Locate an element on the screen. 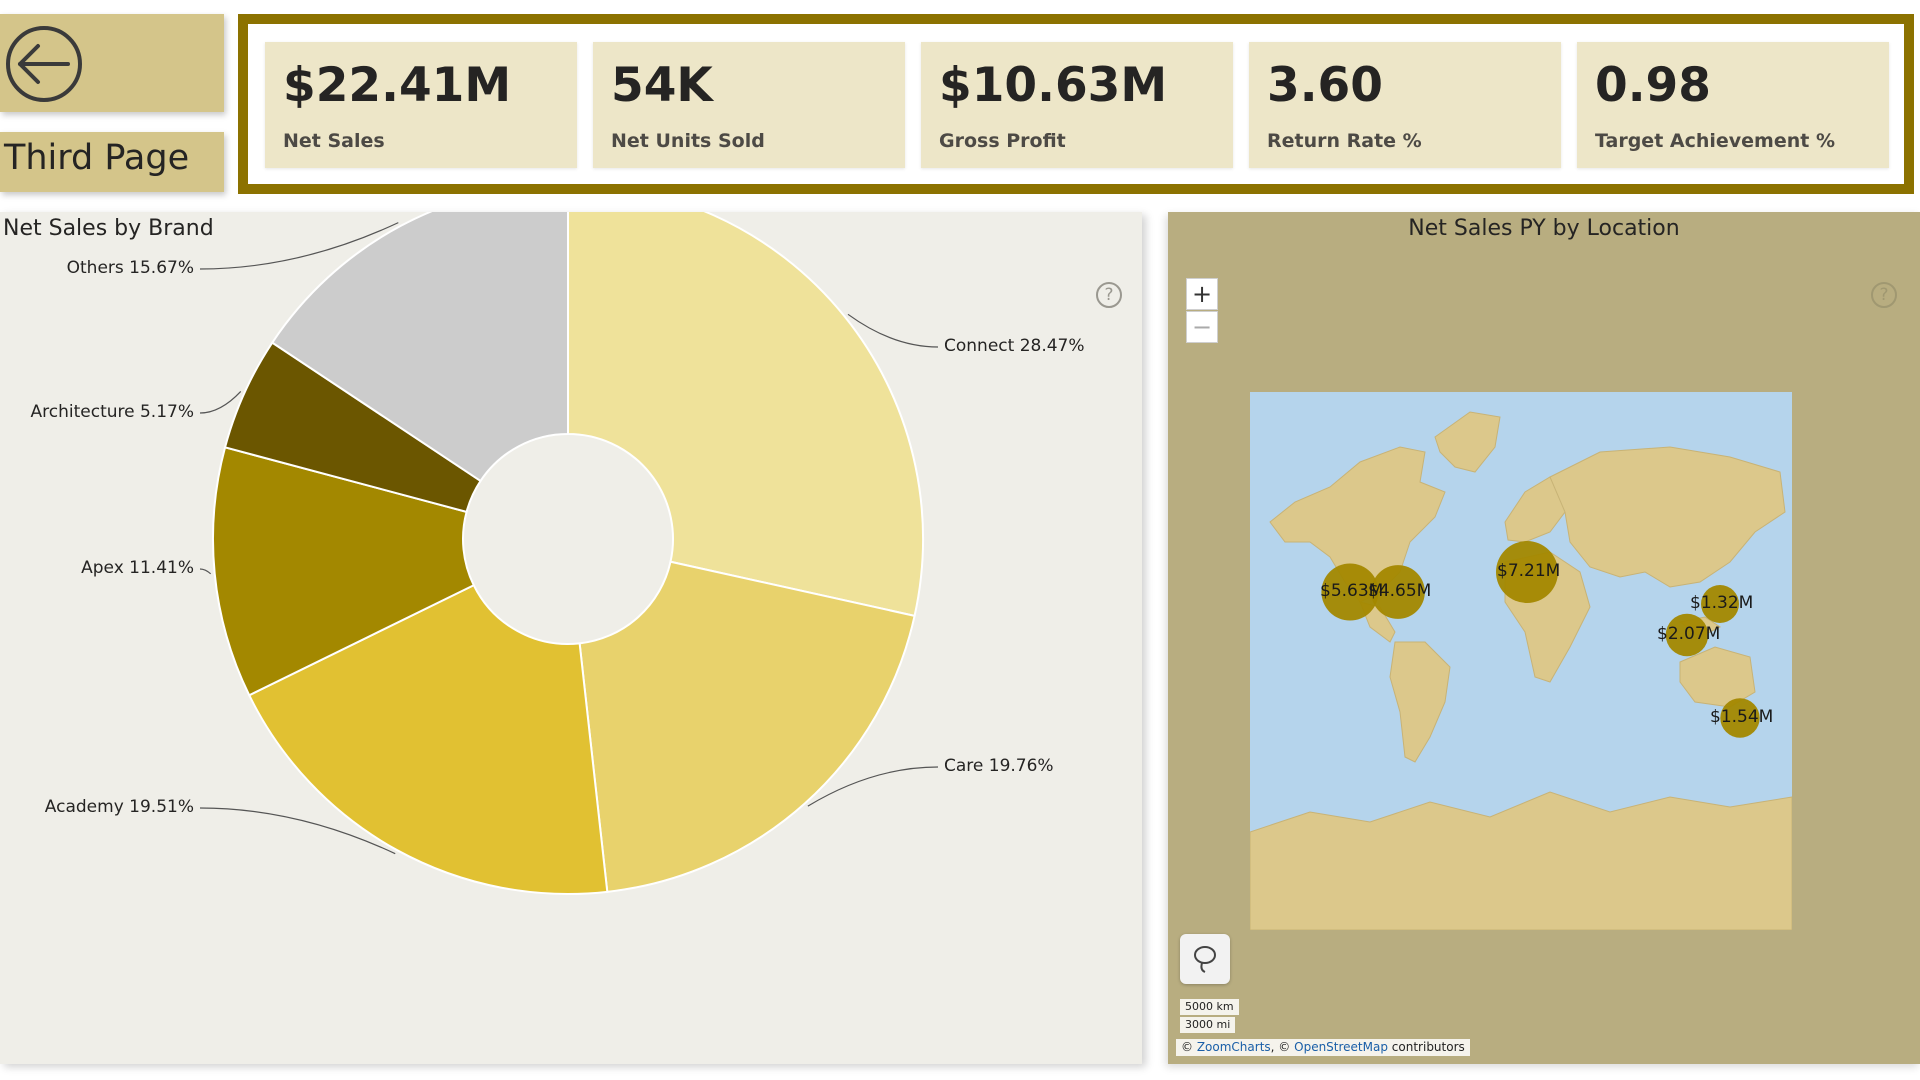 The width and height of the screenshot is (1920, 1080). map-bubble-label: $1.54M is located at coordinates (1742, 717).